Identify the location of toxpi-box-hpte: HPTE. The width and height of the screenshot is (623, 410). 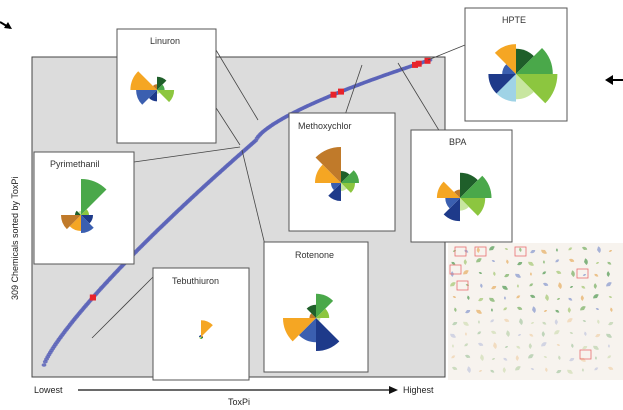
(516, 64).